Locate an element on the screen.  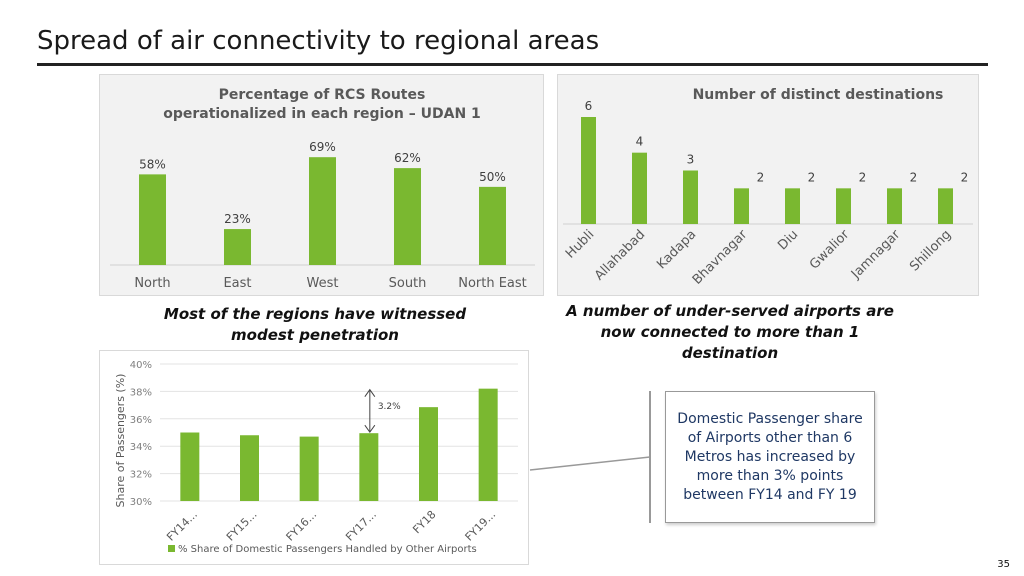
y-tick-label: 34% is located at coordinates (141, 447).